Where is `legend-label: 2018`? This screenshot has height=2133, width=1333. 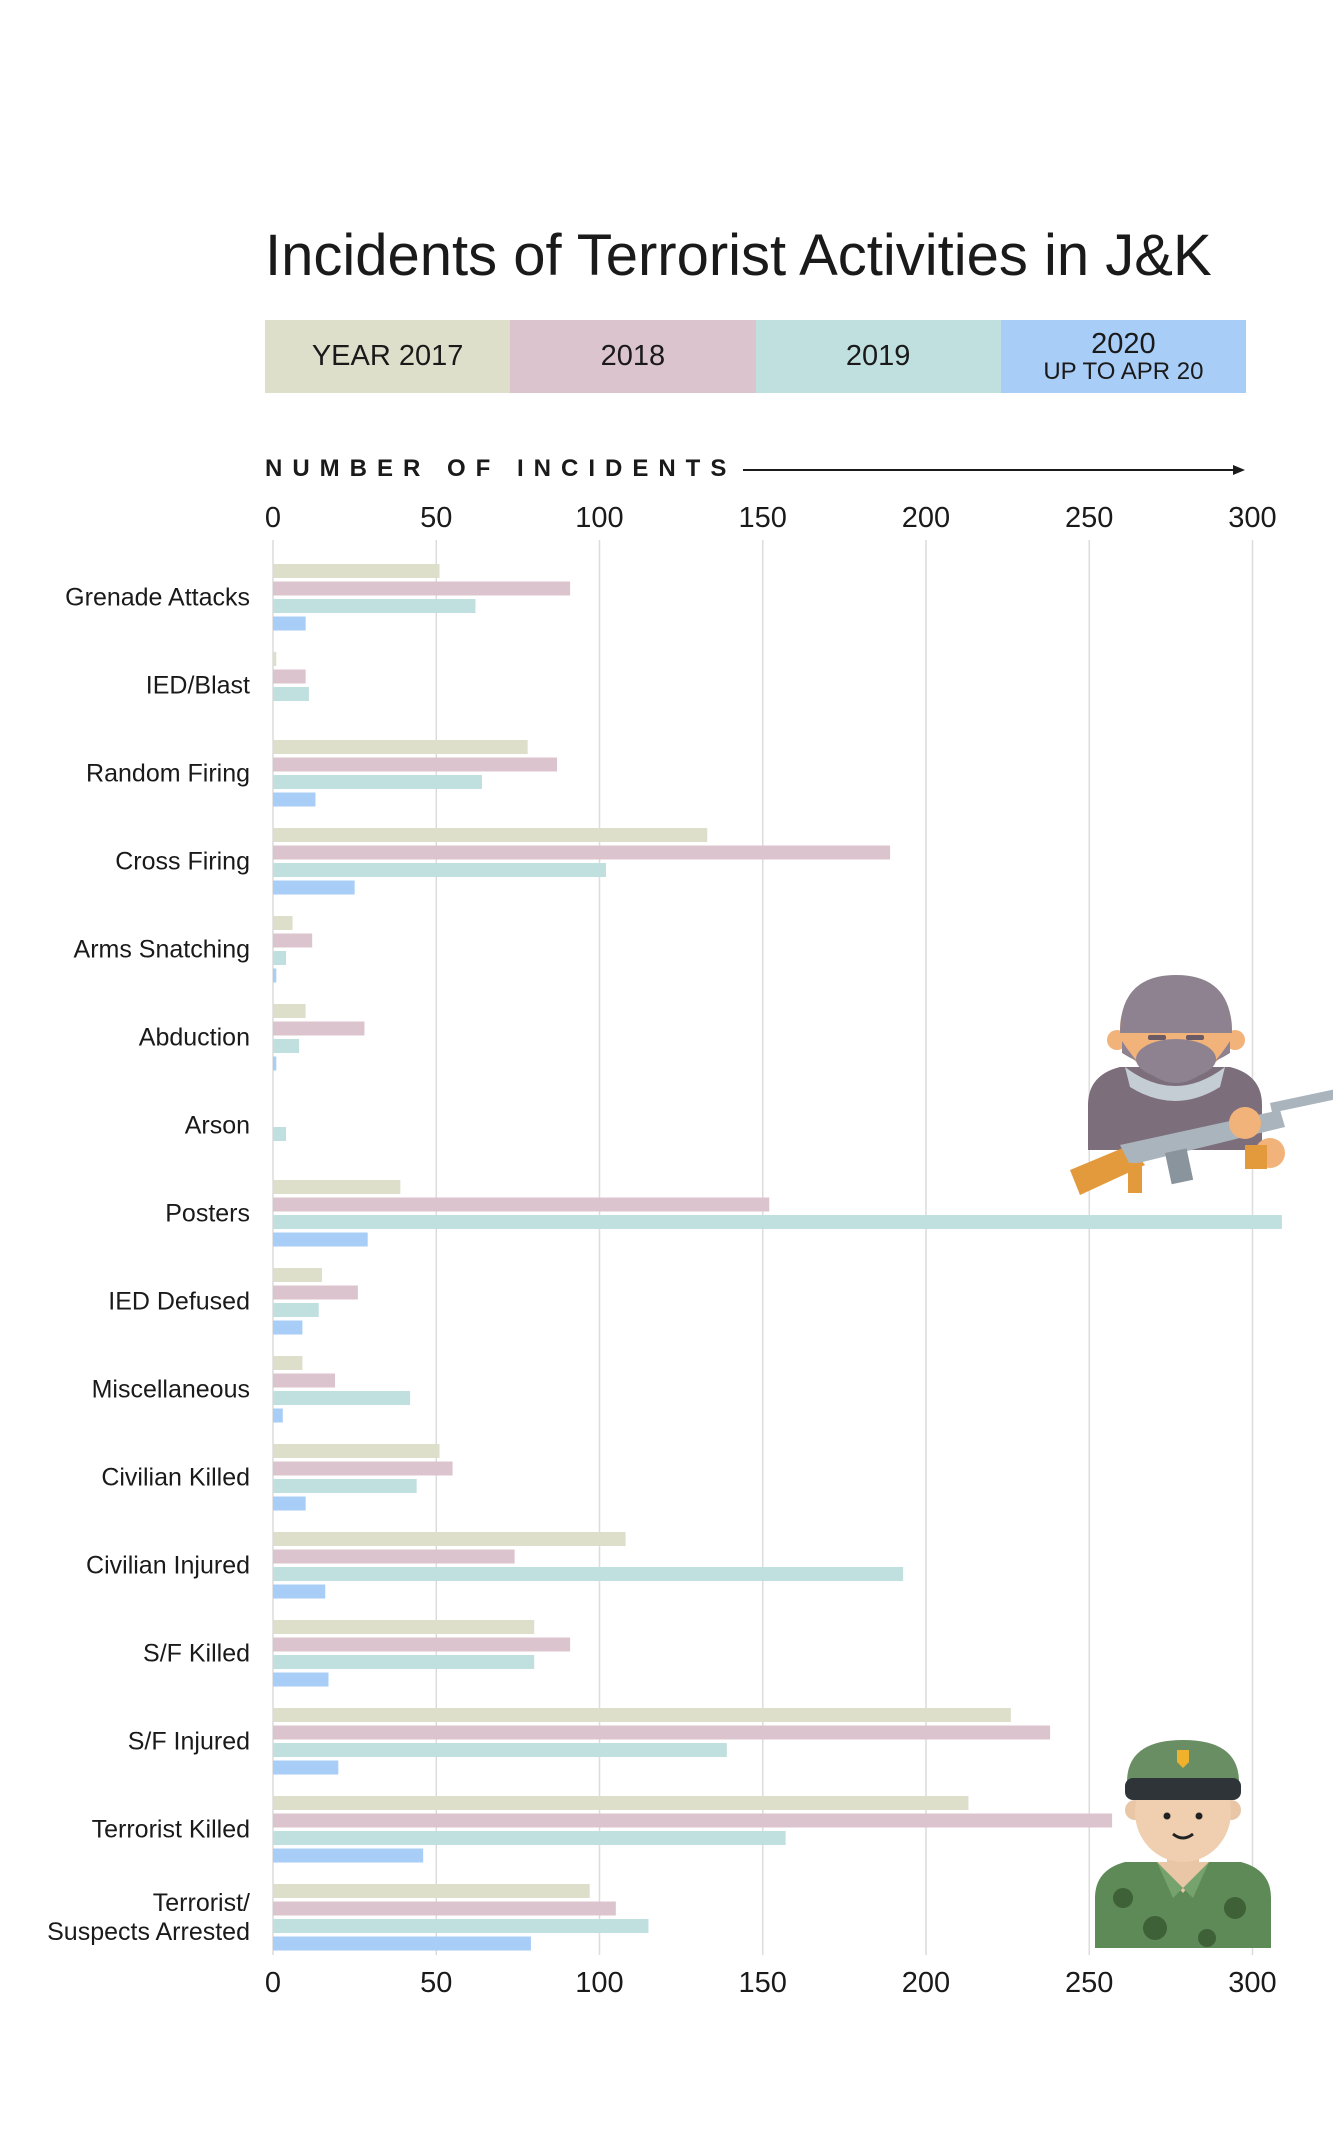 legend-label: 2018 is located at coordinates (633, 356).